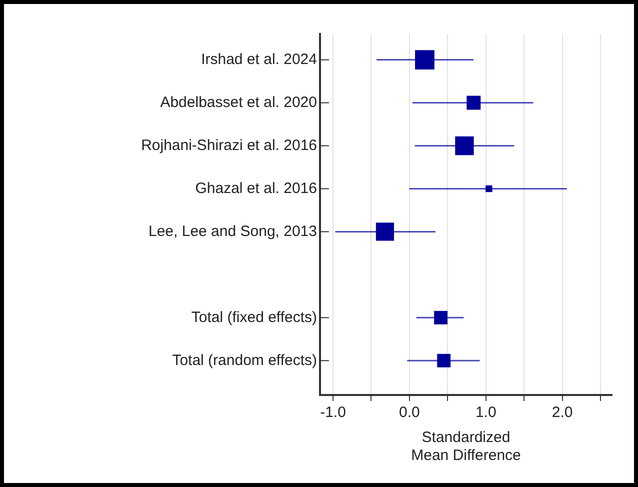  I want to click on x-tick-label: -1.0, so click(333, 413).